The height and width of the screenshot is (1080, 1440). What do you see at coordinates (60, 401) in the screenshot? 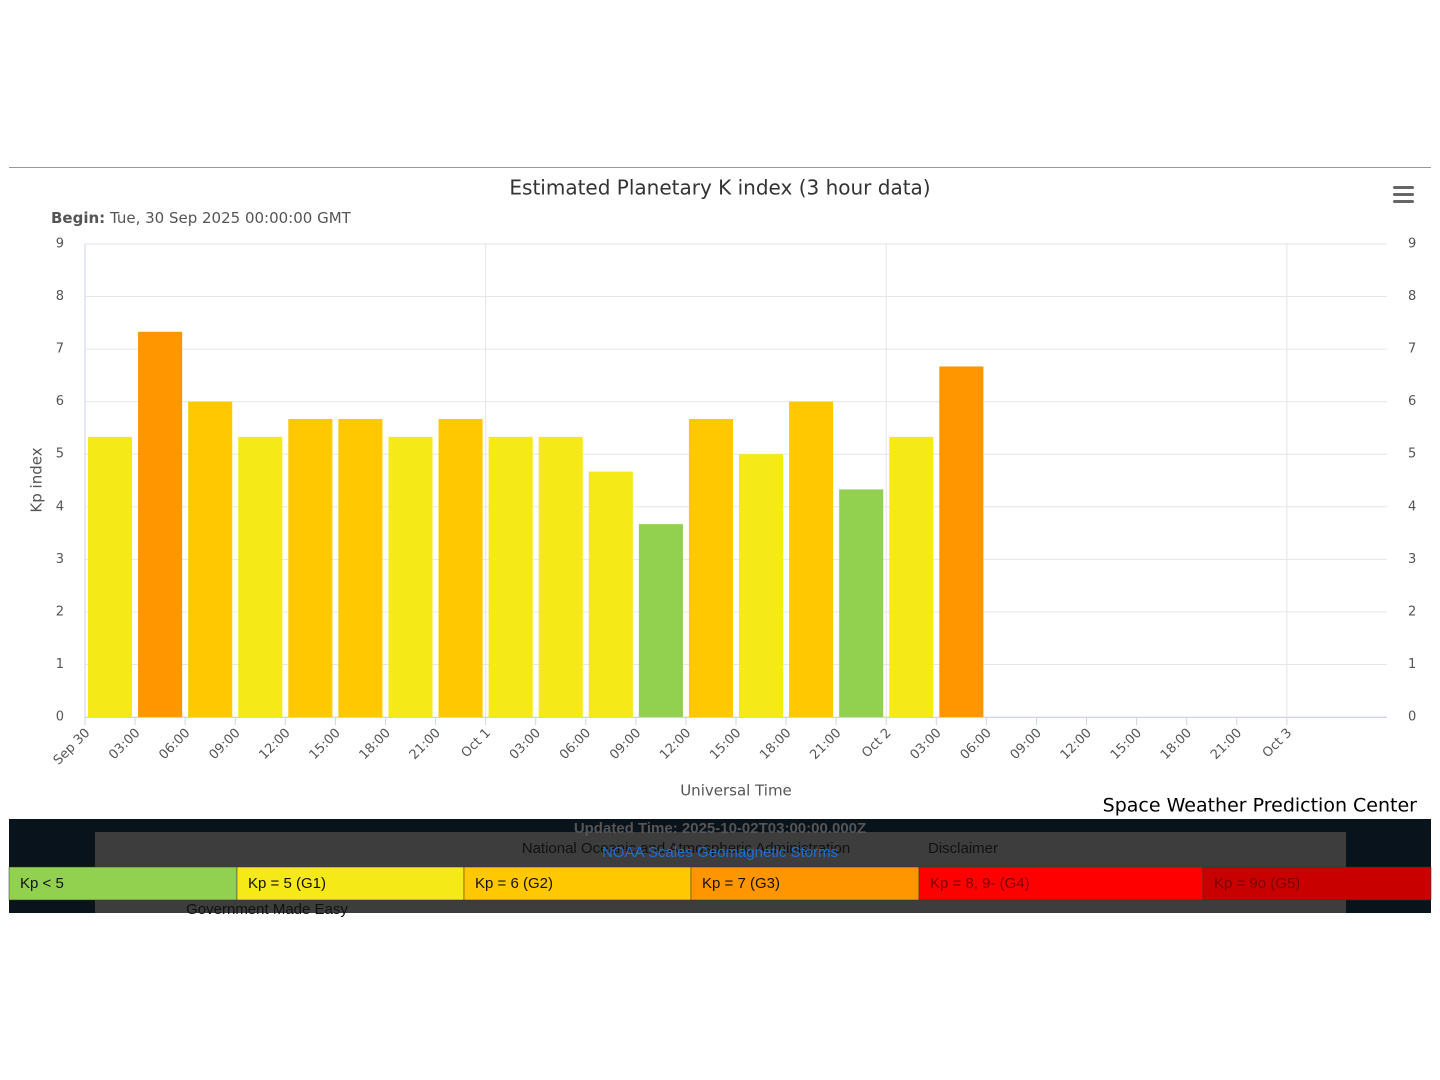
I see `y-tick-label: 6` at bounding box center [60, 401].